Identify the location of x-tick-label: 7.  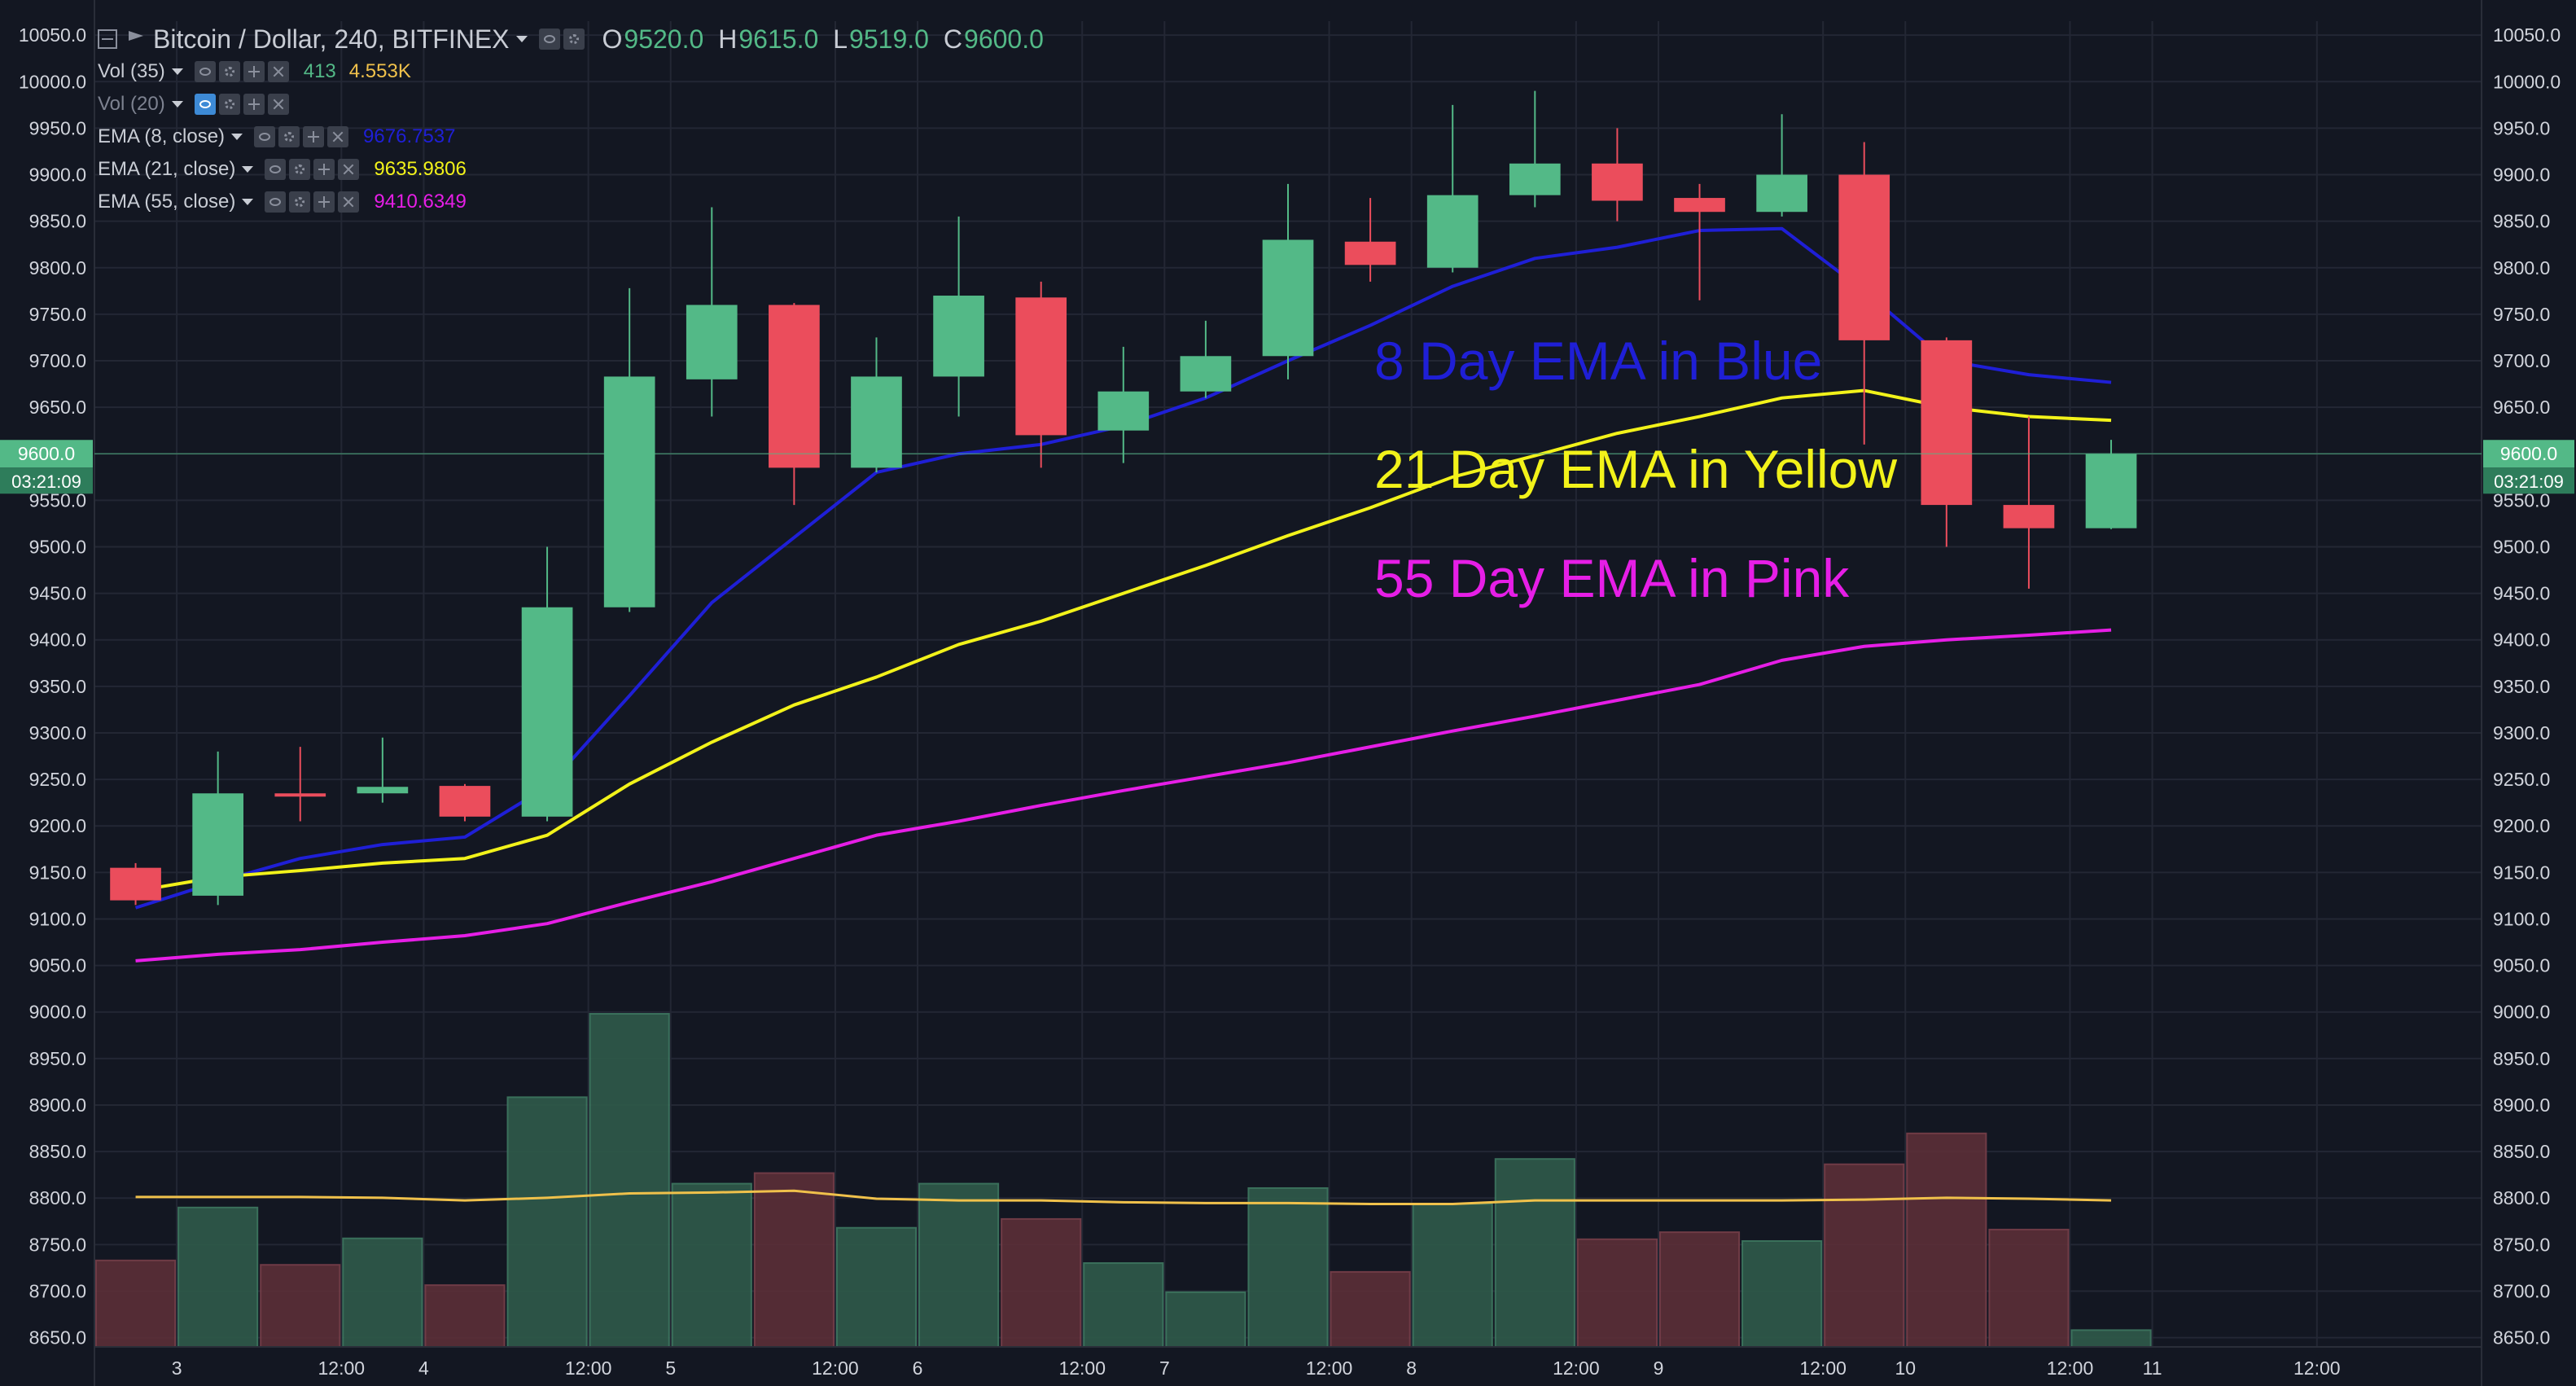
(1164, 1368).